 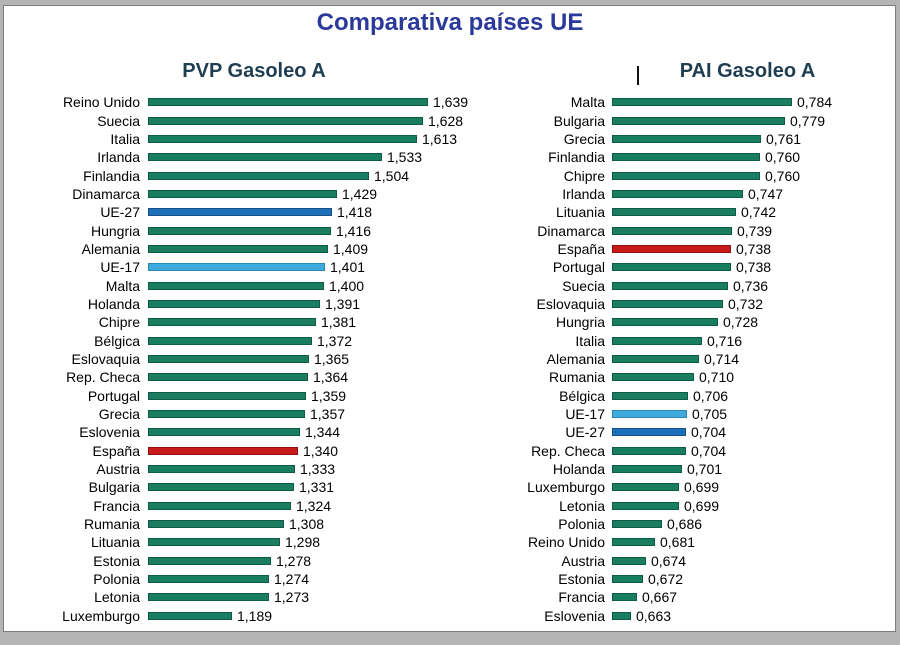 What do you see at coordinates (666, 579) in the screenshot?
I see `row-value-estonia: 0,672` at bounding box center [666, 579].